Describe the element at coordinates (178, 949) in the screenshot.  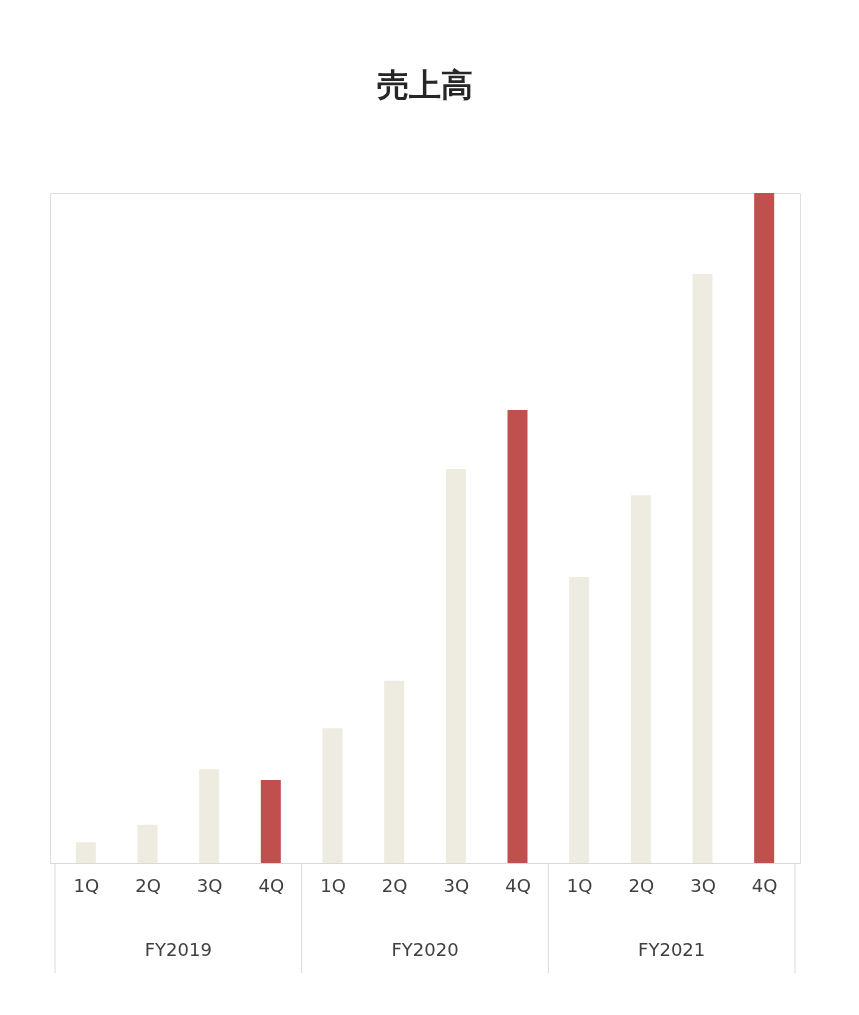
I see `text: FY2019` at that location.